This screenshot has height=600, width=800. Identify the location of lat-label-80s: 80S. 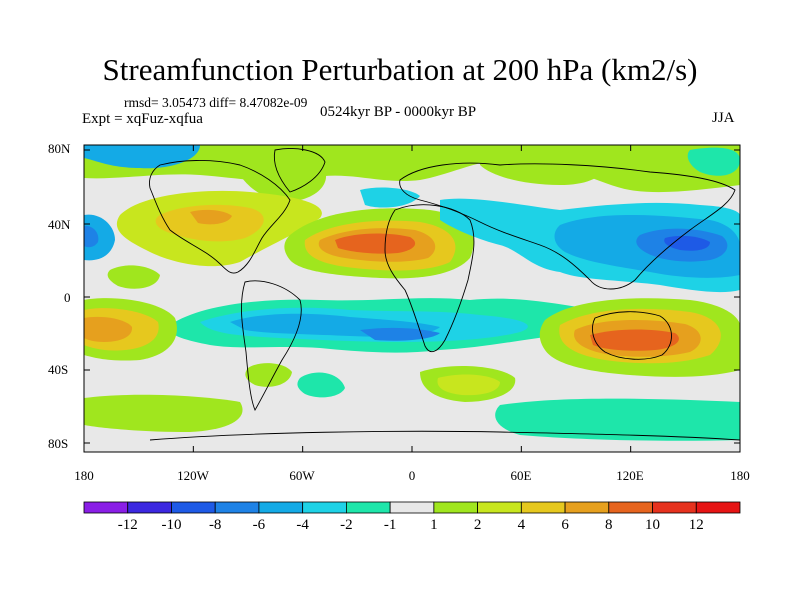
(58, 443).